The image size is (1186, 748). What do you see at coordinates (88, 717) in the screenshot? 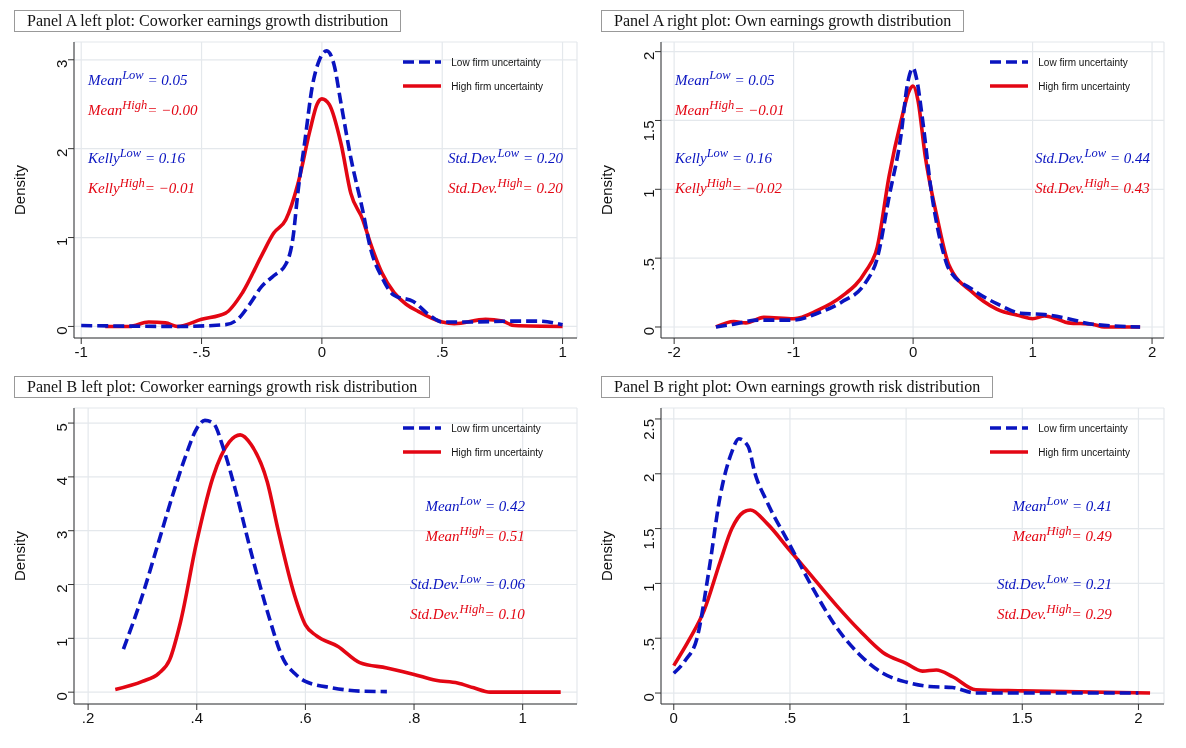
I see `x-tick-label: .2` at bounding box center [88, 717].